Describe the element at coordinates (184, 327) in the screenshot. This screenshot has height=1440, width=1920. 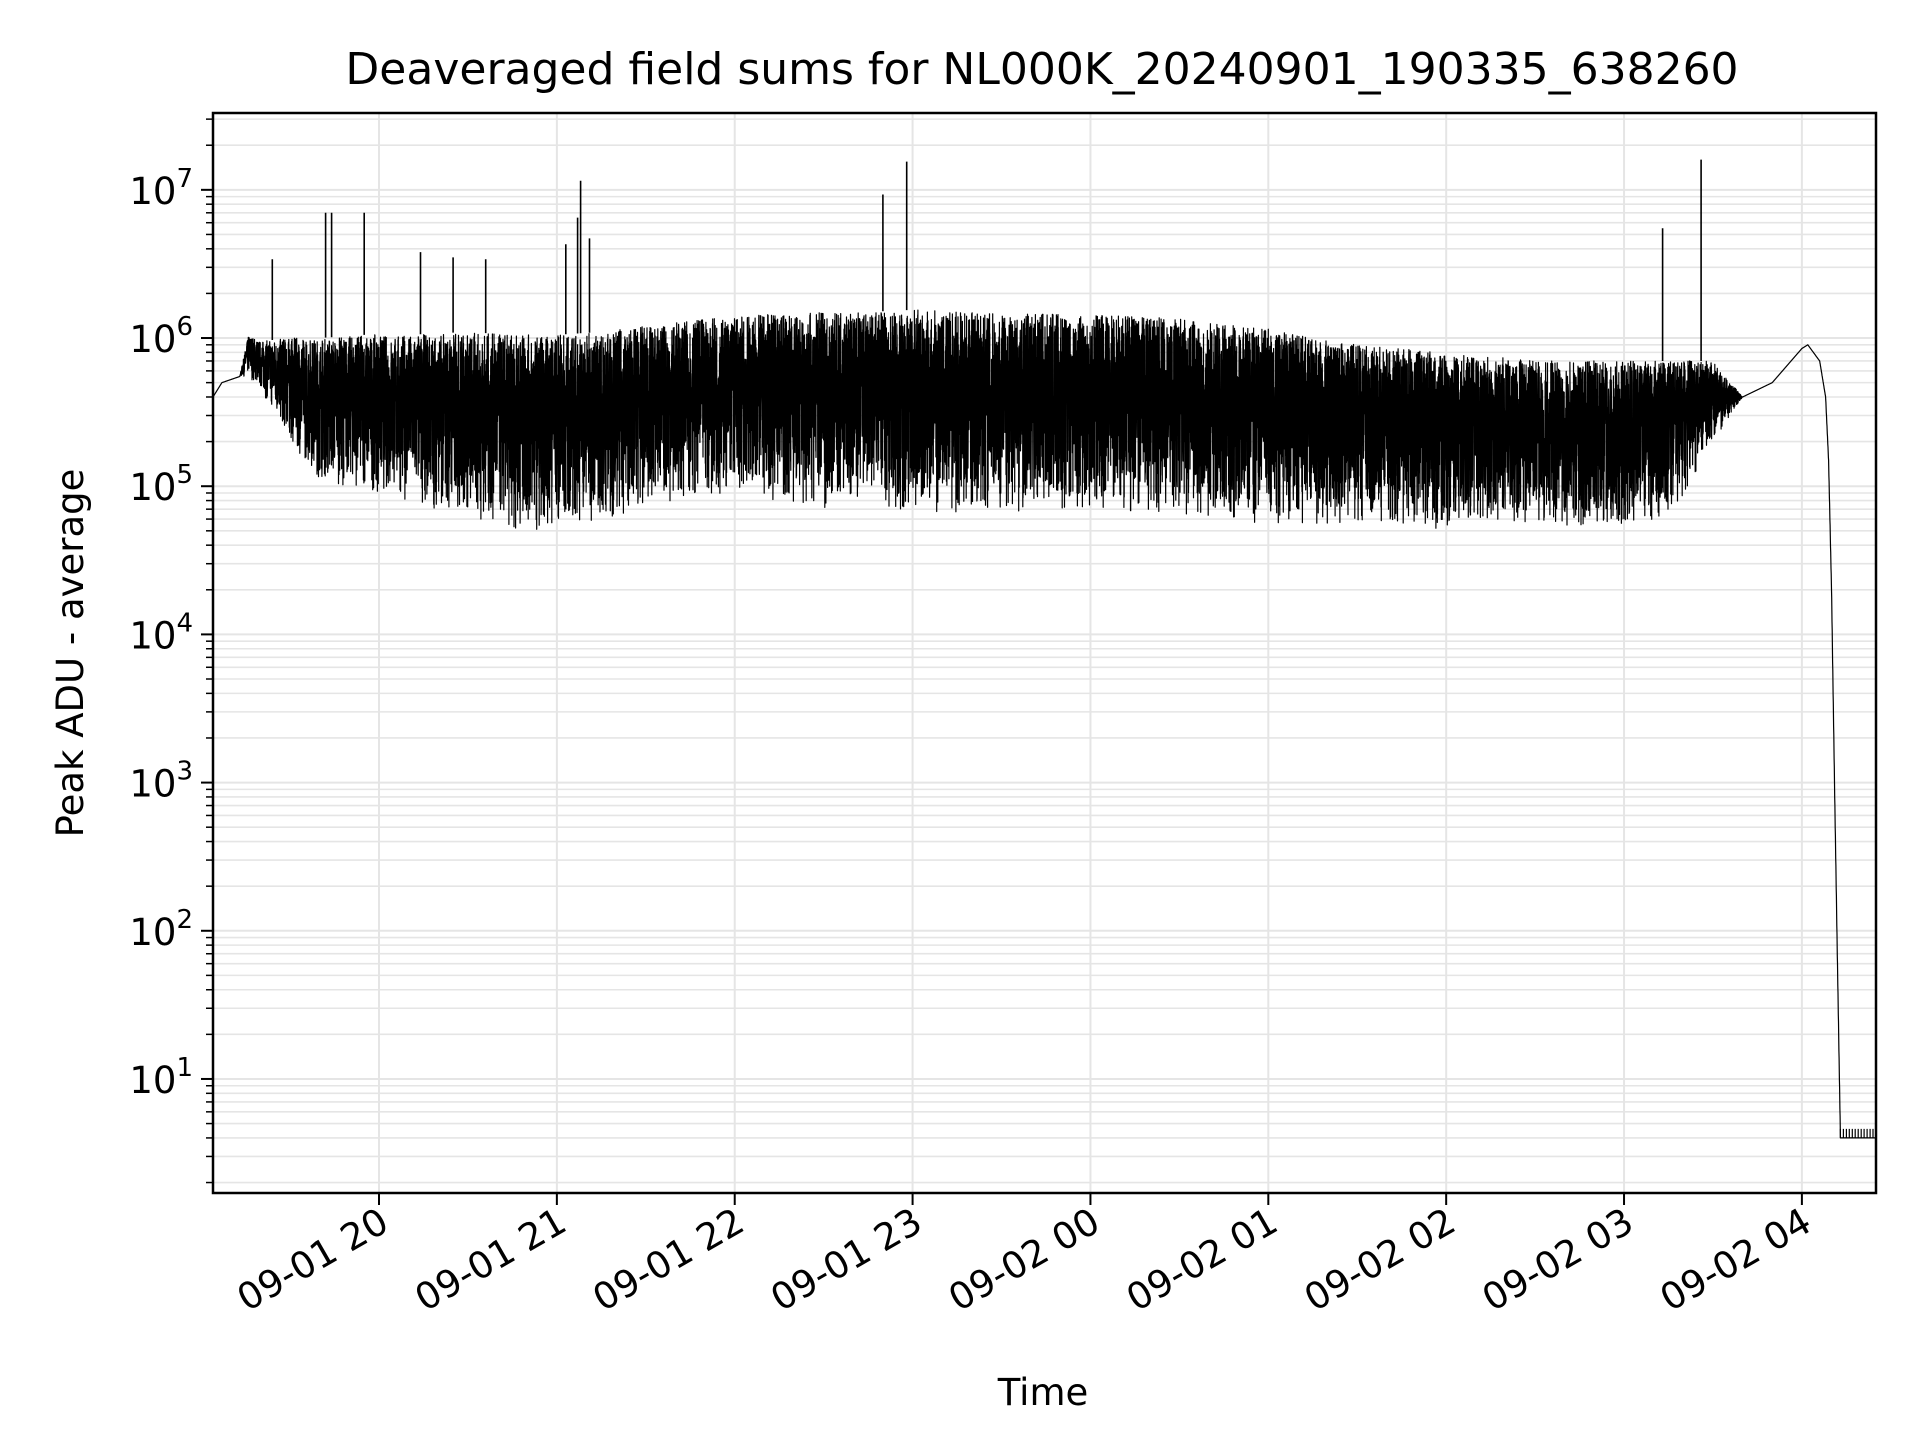
I see `y-tick-label-exponent: 6` at that location.